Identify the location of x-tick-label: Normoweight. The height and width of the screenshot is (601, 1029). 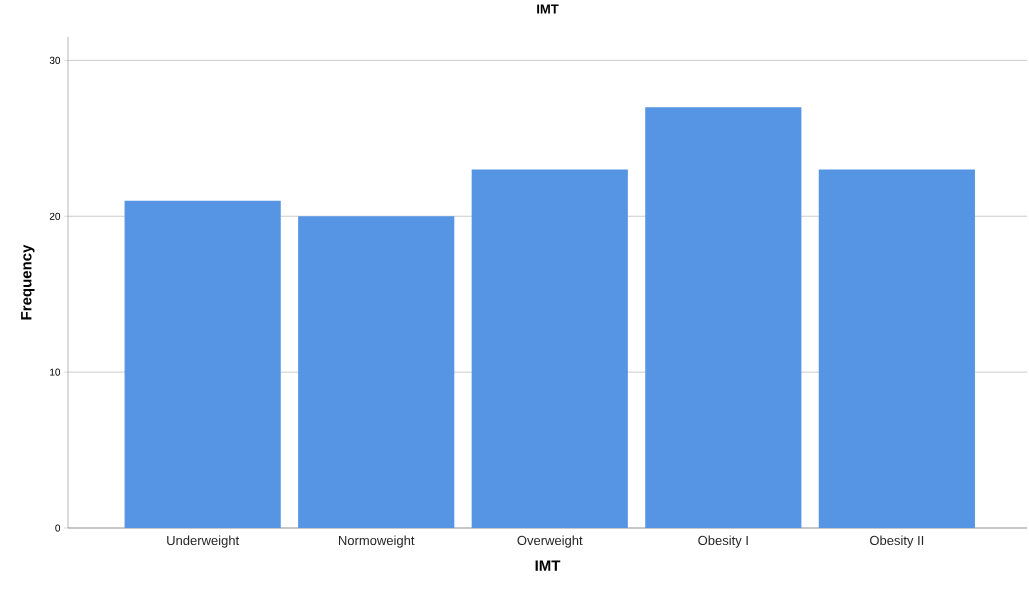
(376, 541).